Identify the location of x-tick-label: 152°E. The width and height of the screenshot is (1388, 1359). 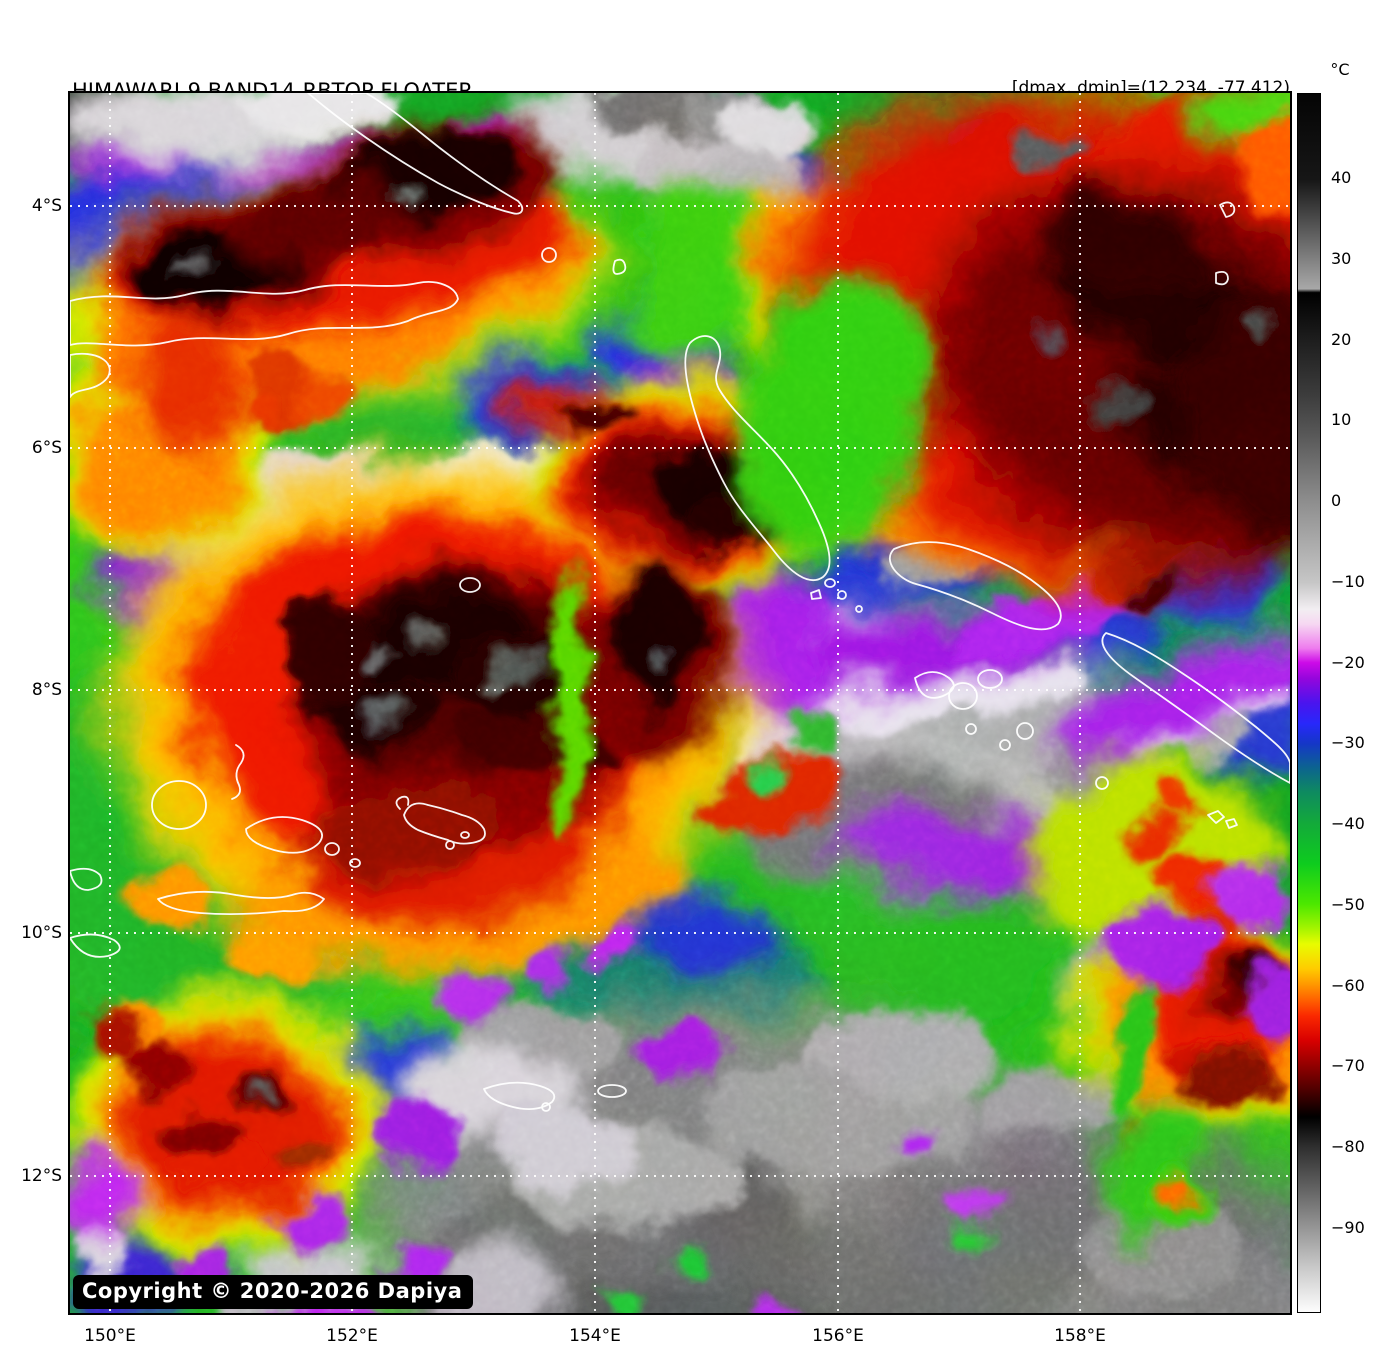
(352, 1336).